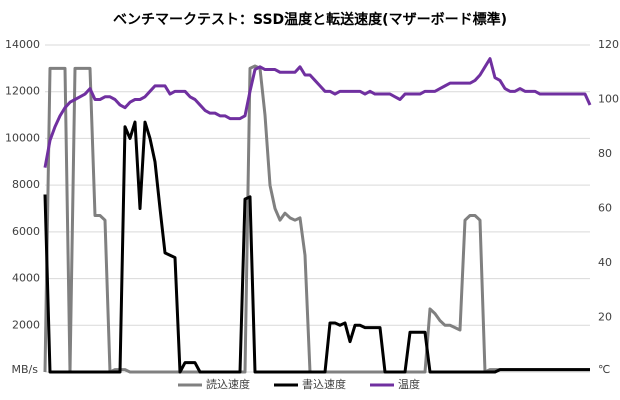 Image resolution: width=620 pixels, height=400 pixels. What do you see at coordinates (310, 19) in the screenshot?
I see `chart-title: ベンチマークテスト：SSD温度と転送速度(マザーボード標準)` at bounding box center [310, 19].